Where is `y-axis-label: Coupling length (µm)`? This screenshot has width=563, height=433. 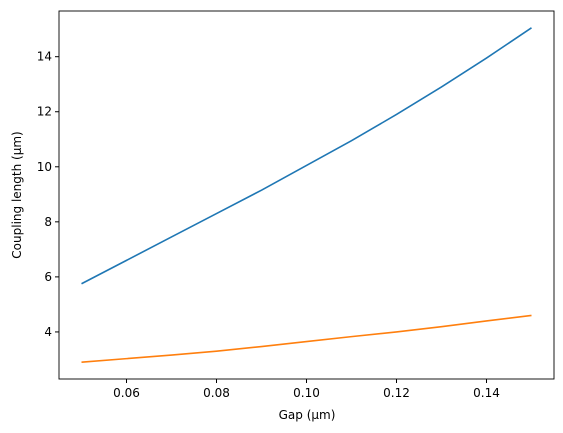
y-axis-label: Coupling length (µm) is located at coordinates (17, 194).